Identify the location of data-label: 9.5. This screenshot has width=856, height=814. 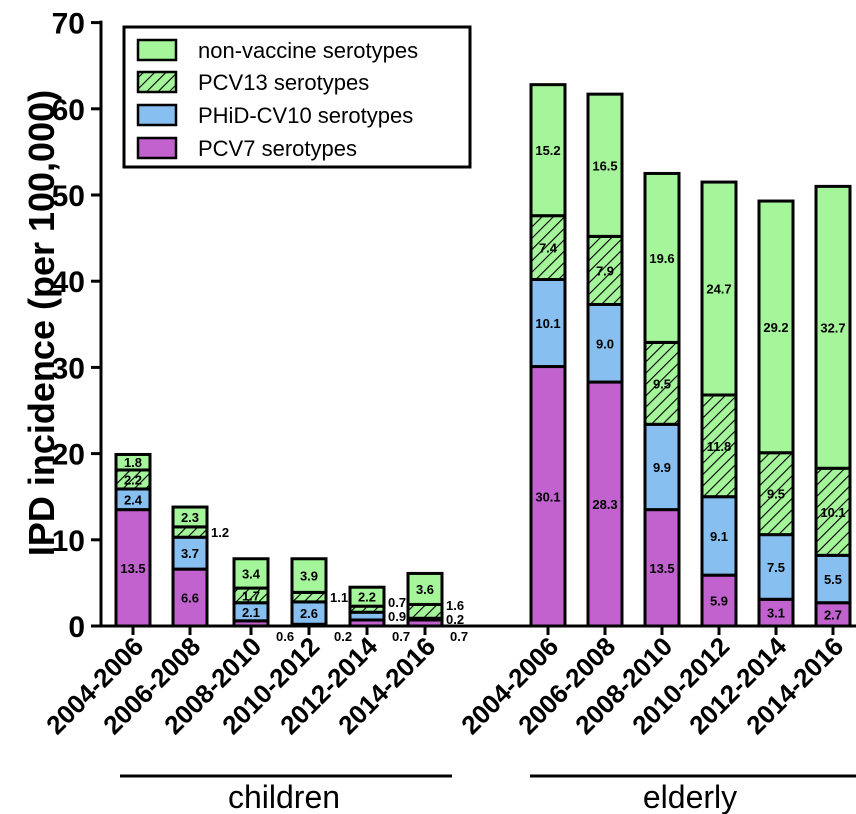
(662, 383).